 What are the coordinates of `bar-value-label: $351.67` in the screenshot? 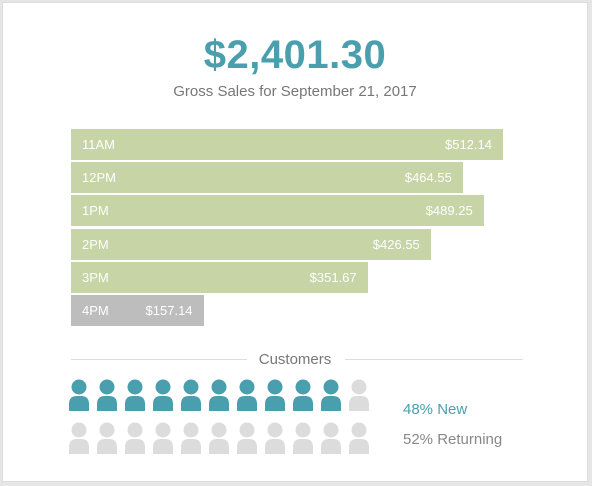 It's located at (333, 277).